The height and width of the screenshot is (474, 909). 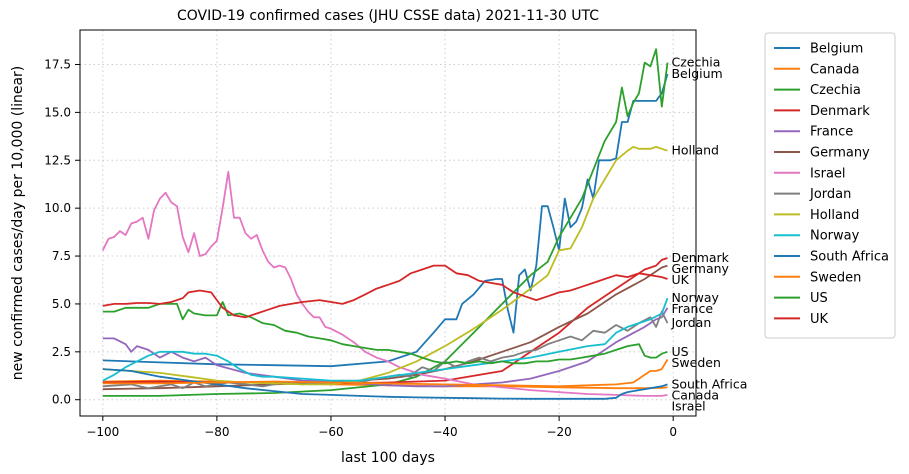 What do you see at coordinates (57, 64) in the screenshot?
I see `y-tick-label: 17.5` at bounding box center [57, 64].